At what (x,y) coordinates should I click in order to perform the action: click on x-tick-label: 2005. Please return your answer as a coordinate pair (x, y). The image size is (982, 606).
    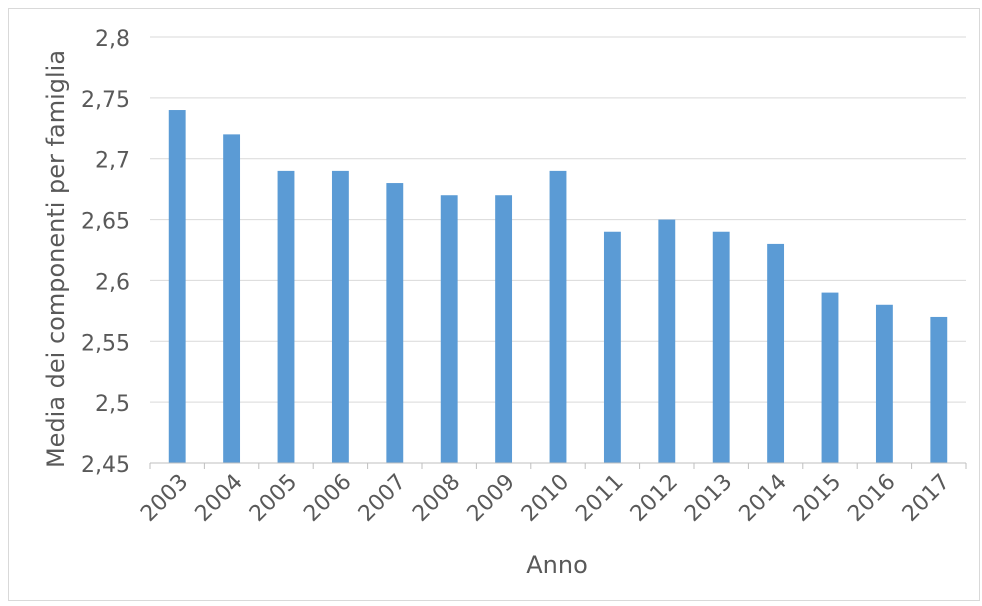
    Looking at the image, I should click on (273, 498).